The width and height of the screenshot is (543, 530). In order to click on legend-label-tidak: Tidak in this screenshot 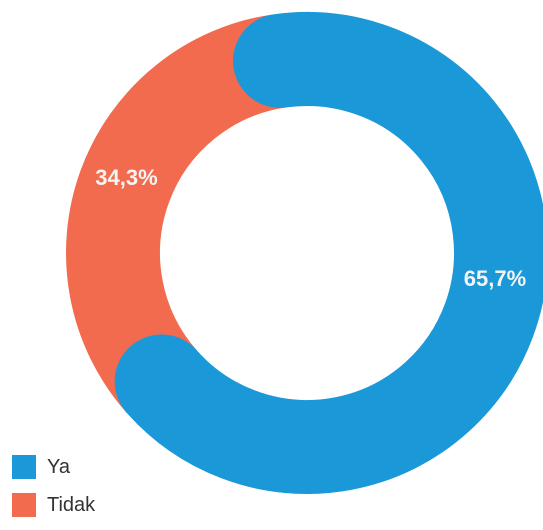, I will do `click(71, 504)`.